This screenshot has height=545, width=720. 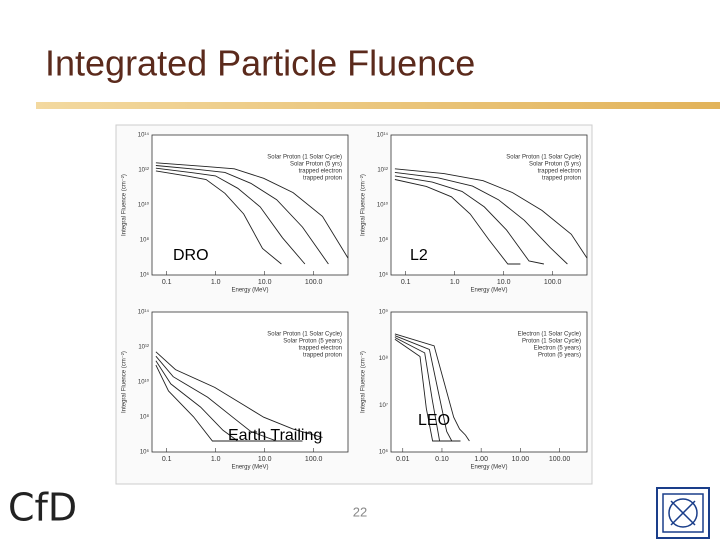 I want to click on panel-label: L2, so click(x=419, y=255).